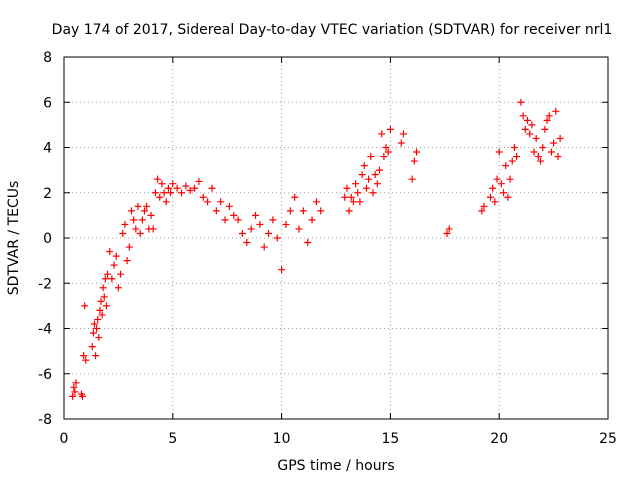 Image resolution: width=640 pixels, height=480 pixels. What do you see at coordinates (45, 375) in the screenshot?
I see `y-tick-label: -6` at bounding box center [45, 375].